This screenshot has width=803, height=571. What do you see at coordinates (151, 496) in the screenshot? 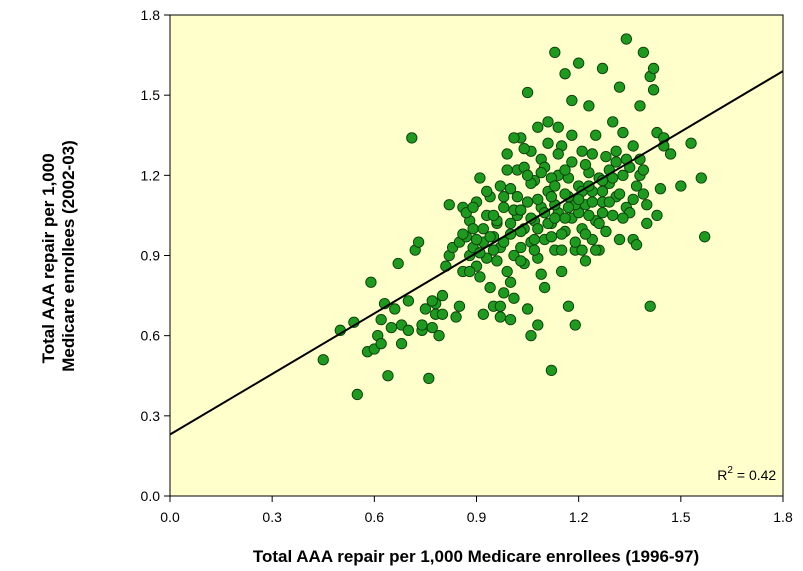
I see `y-tick-label: 0.0` at bounding box center [151, 496].